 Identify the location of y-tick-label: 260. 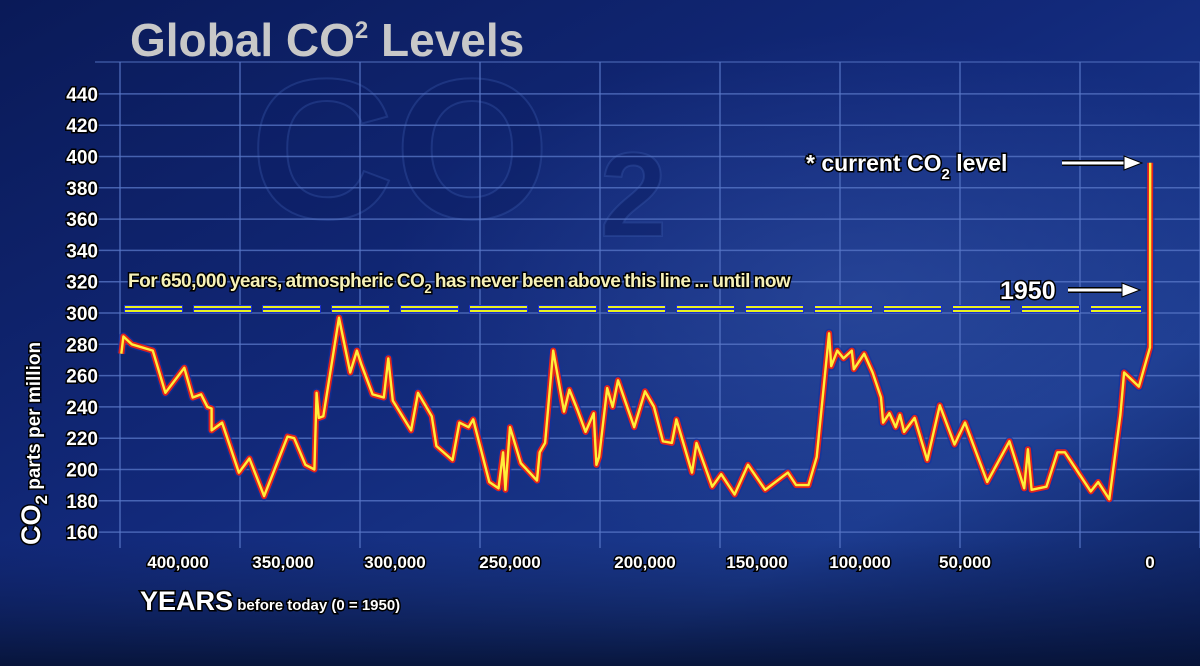
(82, 377).